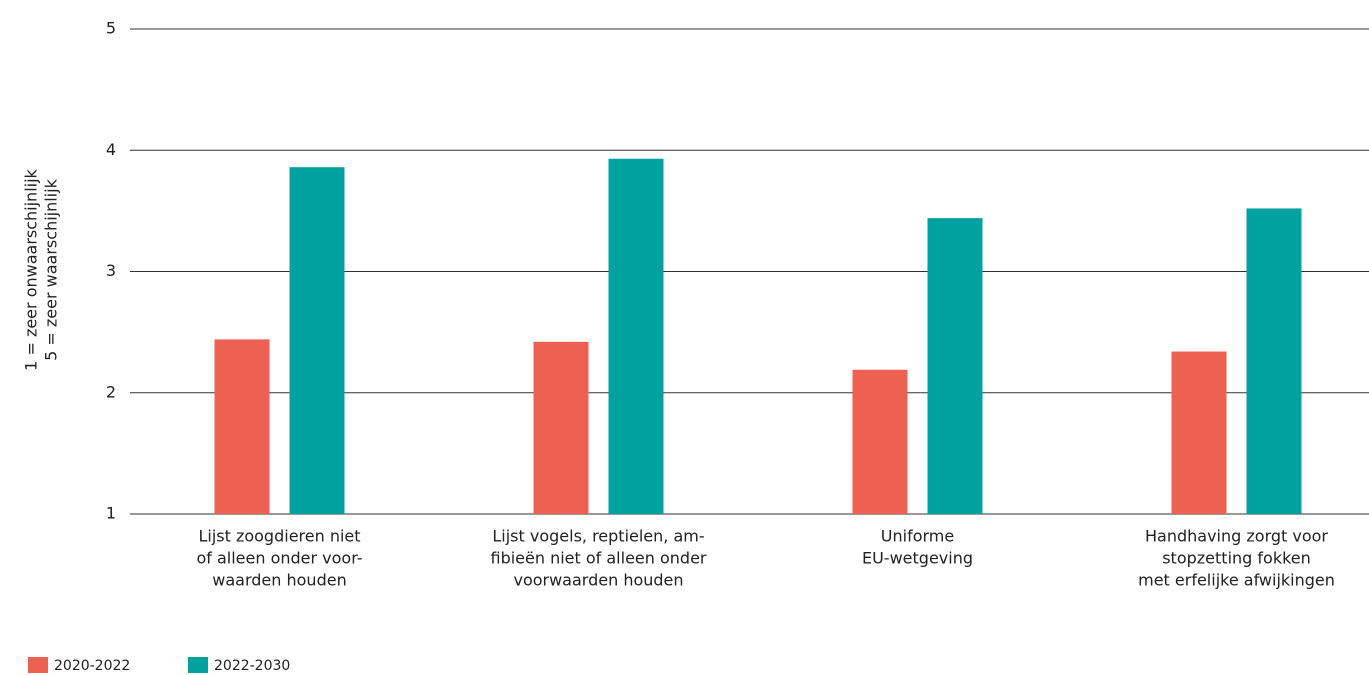 The width and height of the screenshot is (1369, 675). Describe the element at coordinates (111, 270) in the screenshot. I see `y-tick-label: 3` at that location.